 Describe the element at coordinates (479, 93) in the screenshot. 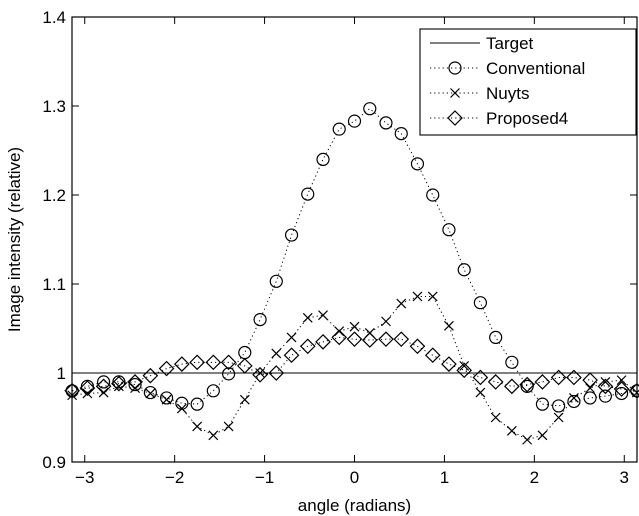

I see `legend-entry-nuyts: Nuyts` at that location.